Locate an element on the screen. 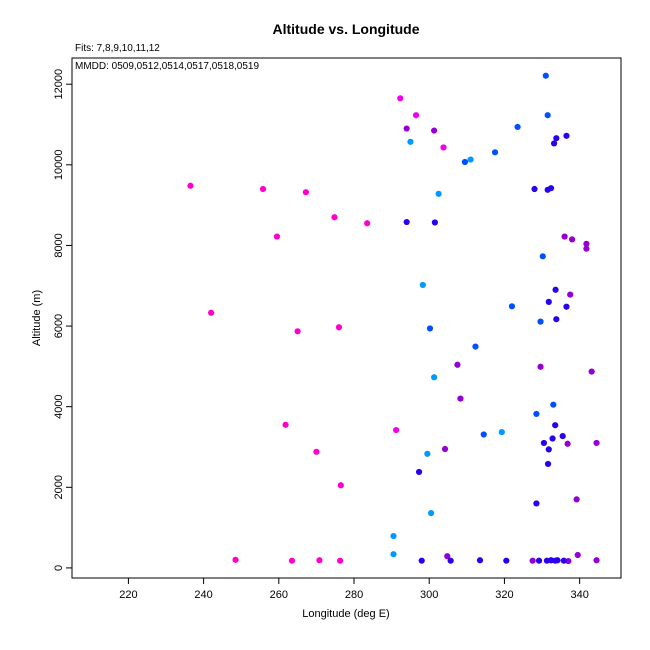 The width and height of the screenshot is (650, 650). x-tick-label: 260 is located at coordinates (279, 595).